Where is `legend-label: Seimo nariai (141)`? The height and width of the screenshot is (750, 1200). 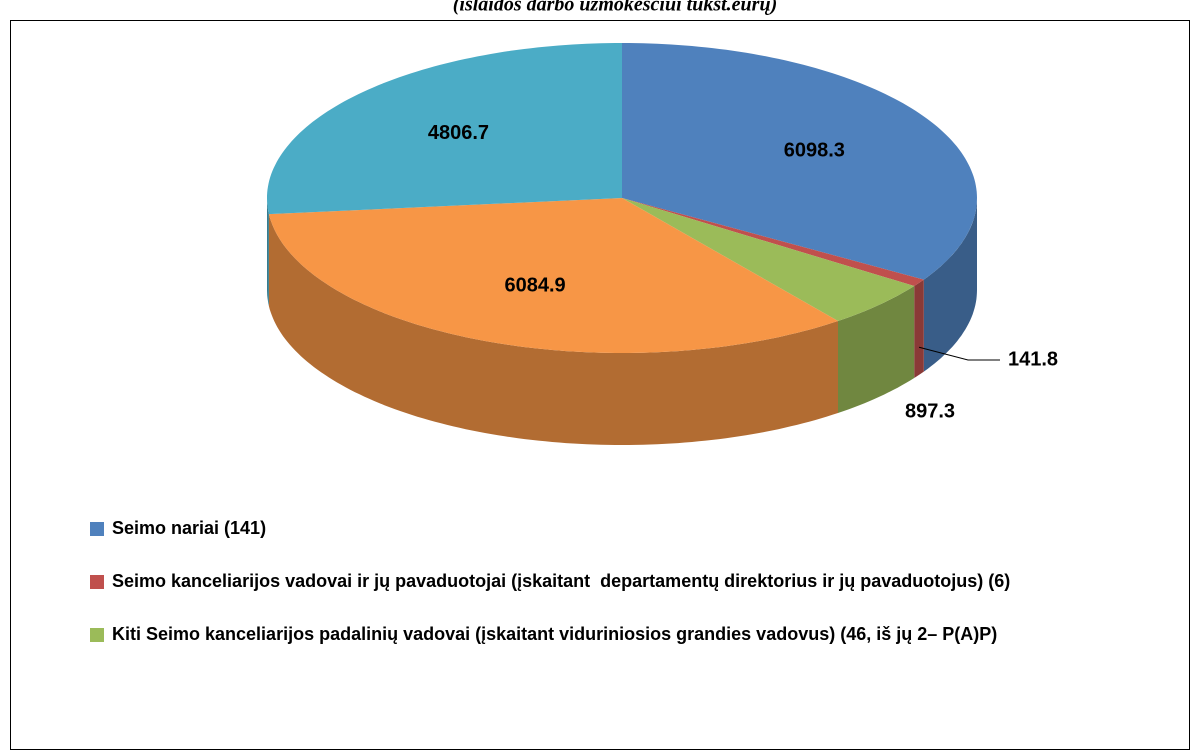 legend-label: Seimo nariai (141) is located at coordinates (189, 528).